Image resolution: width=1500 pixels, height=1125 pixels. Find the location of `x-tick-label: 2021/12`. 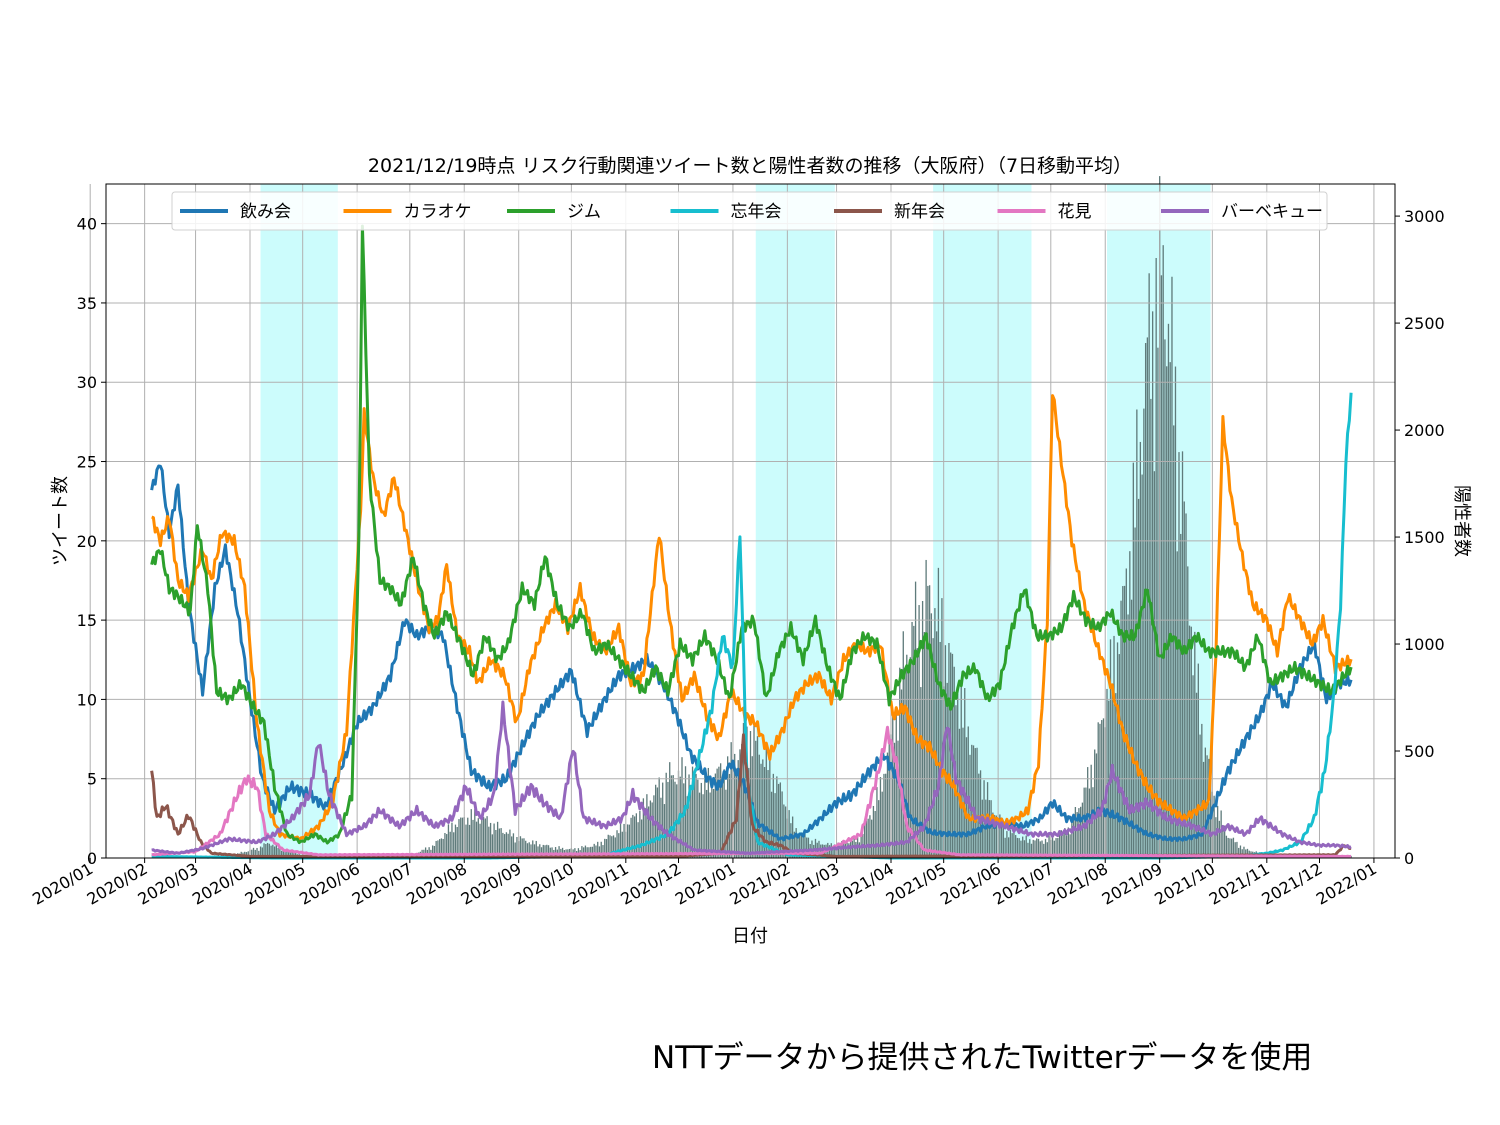

x-tick-label: 2021/12 is located at coordinates (1291, 884).